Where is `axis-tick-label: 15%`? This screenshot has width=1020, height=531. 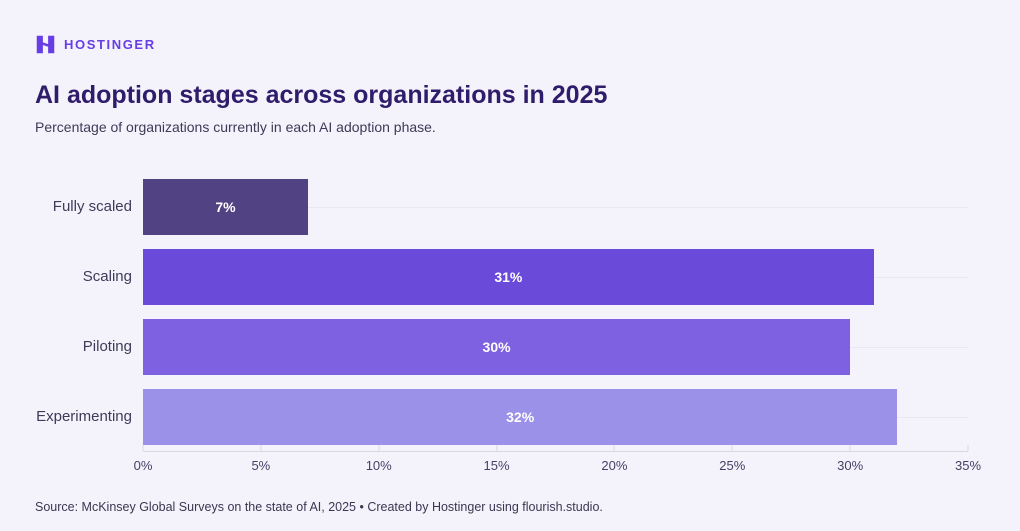
axis-tick-label: 15% is located at coordinates (496, 465).